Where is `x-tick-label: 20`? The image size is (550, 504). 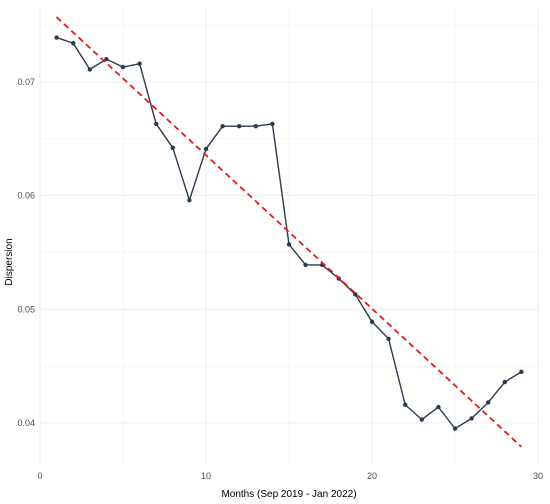 x-tick-label: 20 is located at coordinates (372, 476).